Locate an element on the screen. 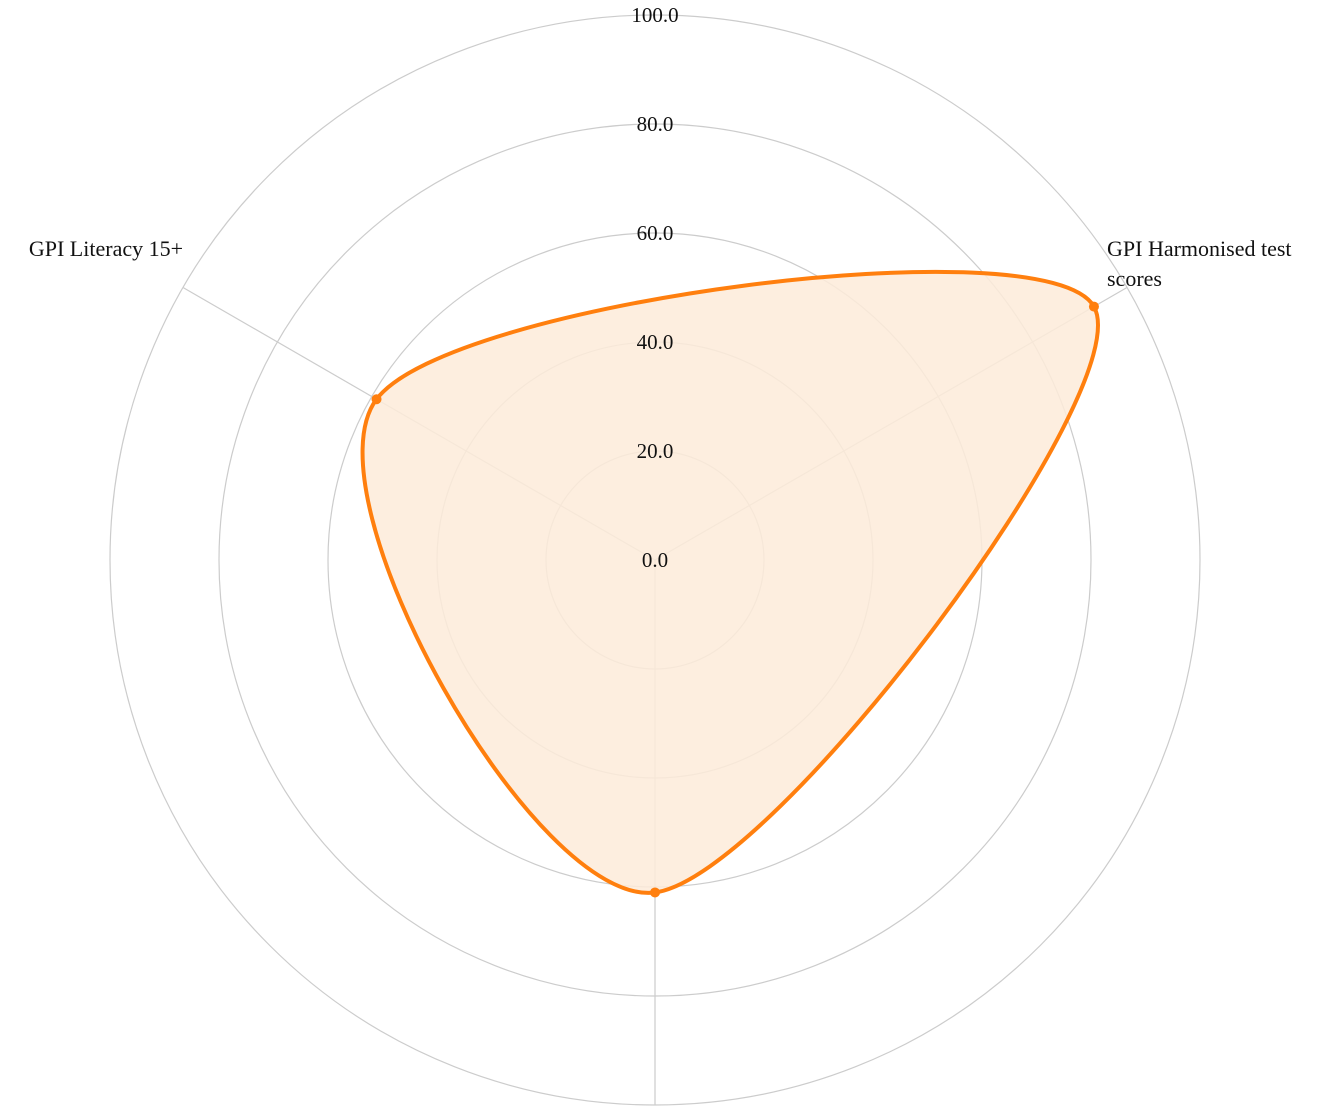 The image size is (1338, 1119). axis-label-line: scores is located at coordinates (1134, 278).